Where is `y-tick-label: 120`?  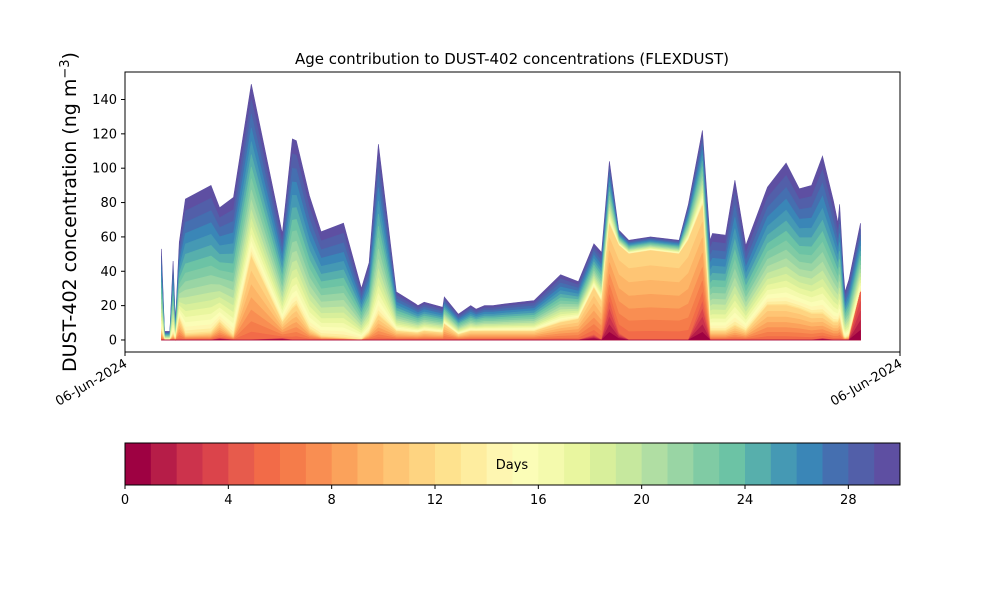
y-tick-label: 120 is located at coordinates (104, 134).